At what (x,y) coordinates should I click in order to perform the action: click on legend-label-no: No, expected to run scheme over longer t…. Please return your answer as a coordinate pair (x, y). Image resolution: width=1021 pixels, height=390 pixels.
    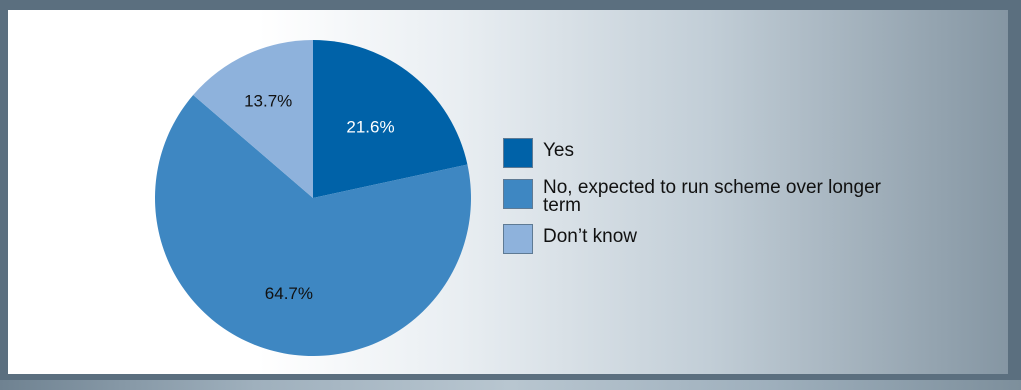
    Looking at the image, I should click on (712, 196).